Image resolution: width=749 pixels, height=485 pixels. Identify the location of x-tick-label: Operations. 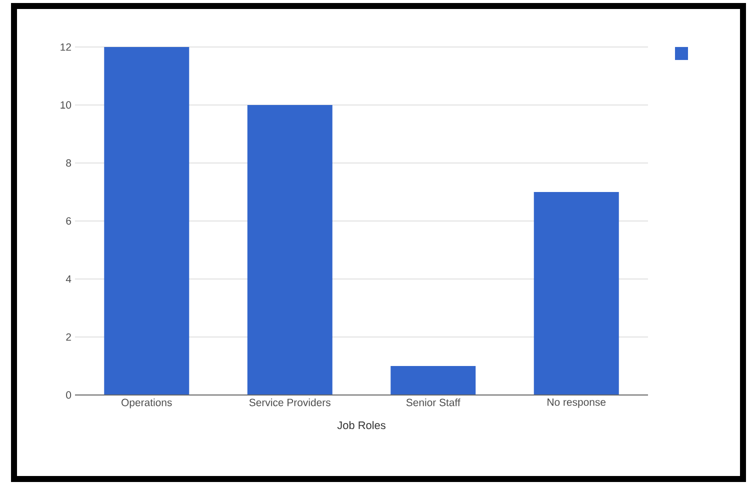
(147, 403).